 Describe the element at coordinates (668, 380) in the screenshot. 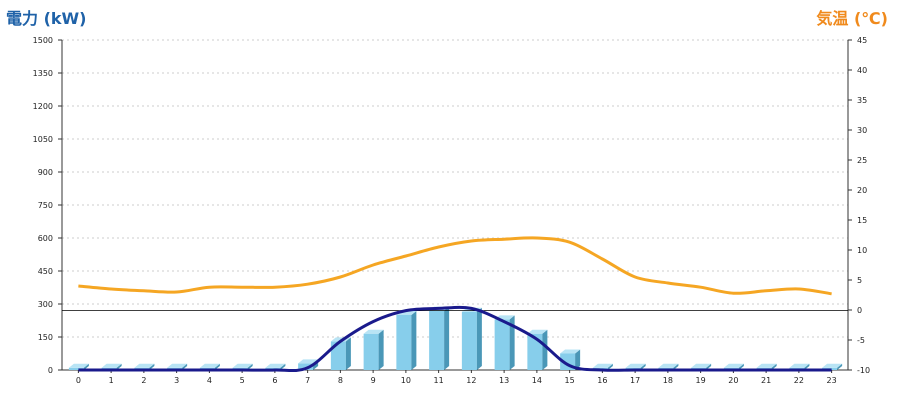

I see `x-tick-label: 18` at that location.